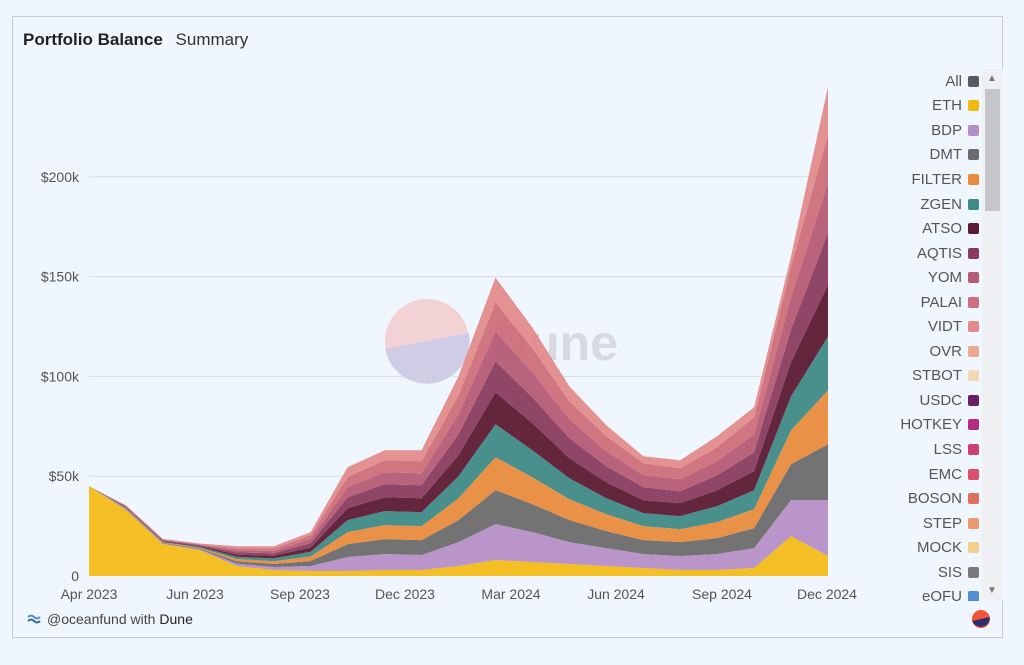  Describe the element at coordinates (947, 449) in the screenshot. I see `legend-label: LSS` at that location.